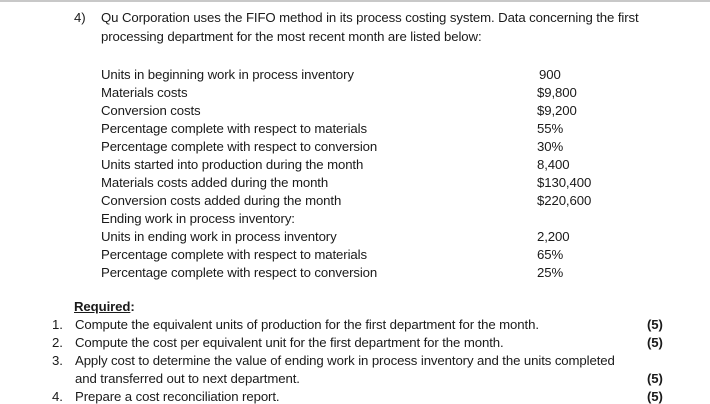 The height and width of the screenshot is (404, 710). I want to click on item-number: 3., so click(57, 360).